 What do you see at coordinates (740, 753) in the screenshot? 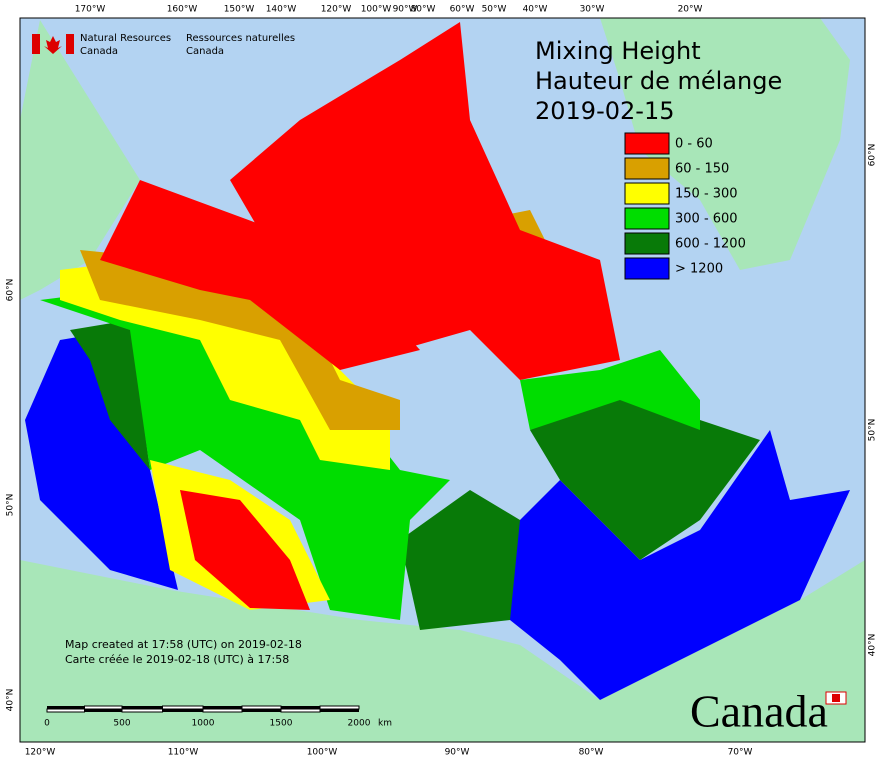
I see `lon-label: 70°W` at bounding box center [740, 753].